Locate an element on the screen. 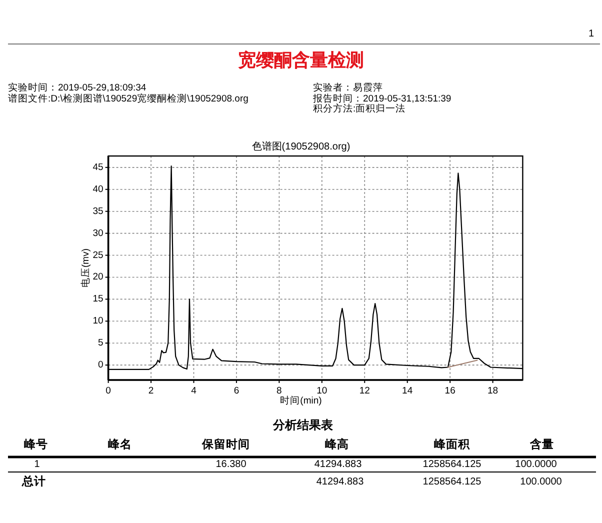  text: 报告时间：2019-05-31,13:51:39 is located at coordinates (382, 98).